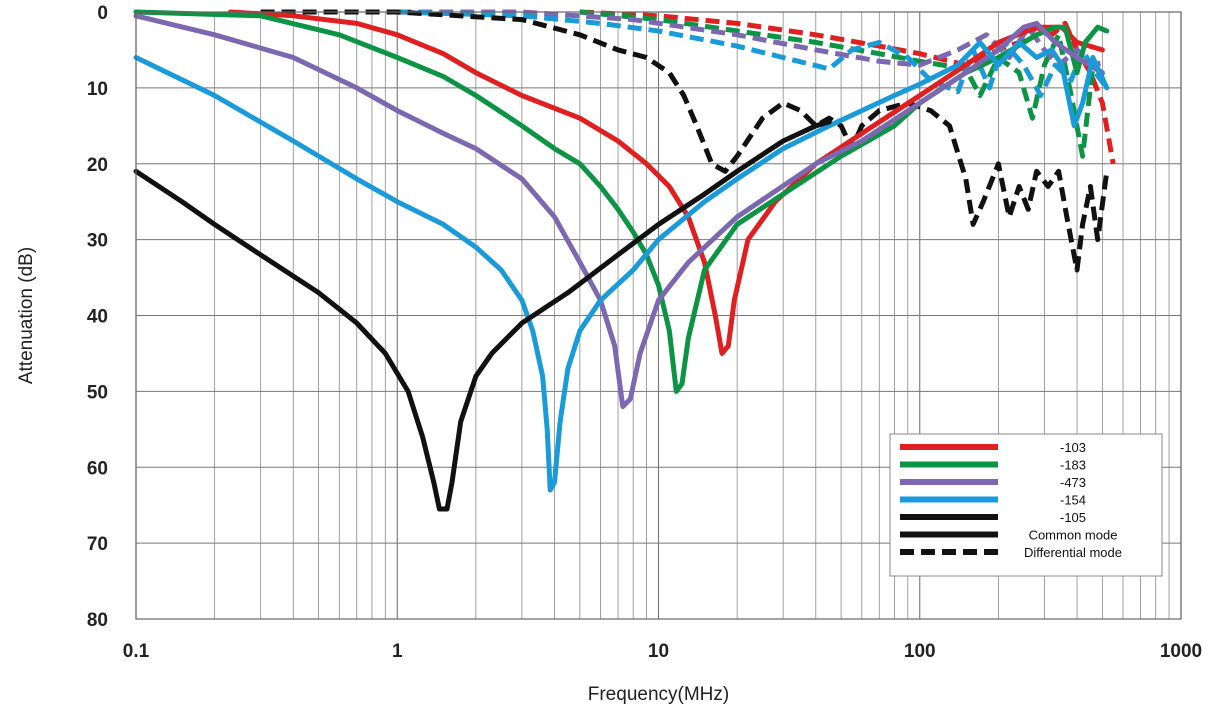  Describe the element at coordinates (1073, 465) in the screenshot. I see `legend-label: -183` at that location.